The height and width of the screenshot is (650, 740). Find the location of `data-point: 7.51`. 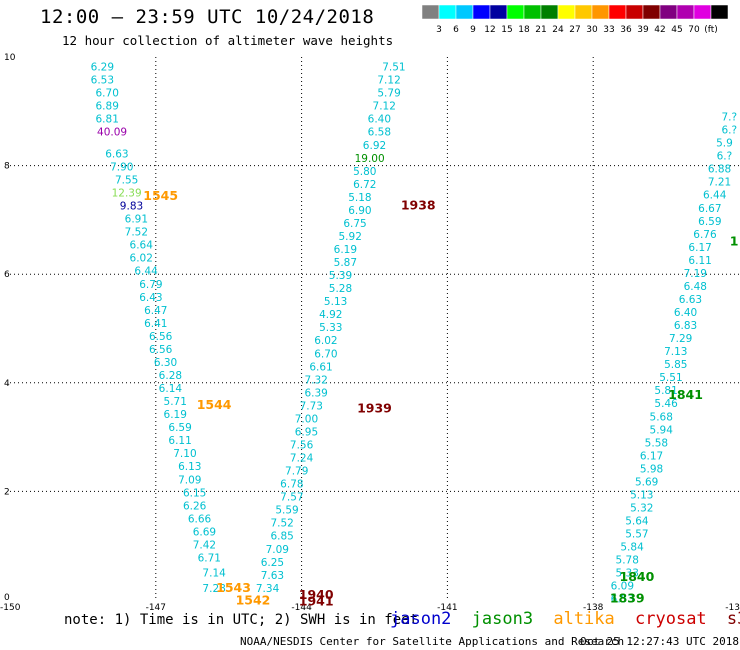

data-point: 7.51 is located at coordinates (393, 68).